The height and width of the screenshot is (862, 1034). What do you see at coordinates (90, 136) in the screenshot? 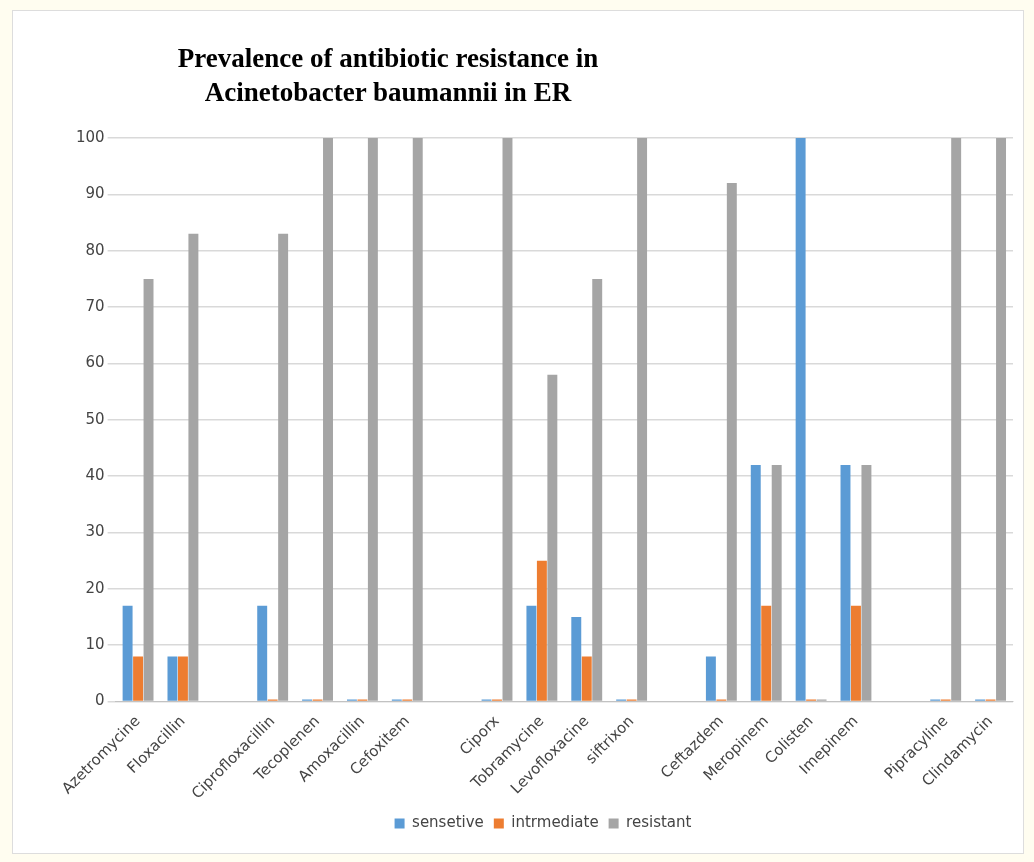
I see `y-tick-label: 100` at bounding box center [90, 136].